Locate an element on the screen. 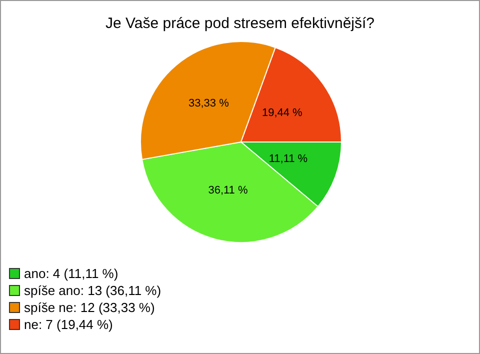  legend-label: ano: 4 (11,11 %) is located at coordinates (71, 273).